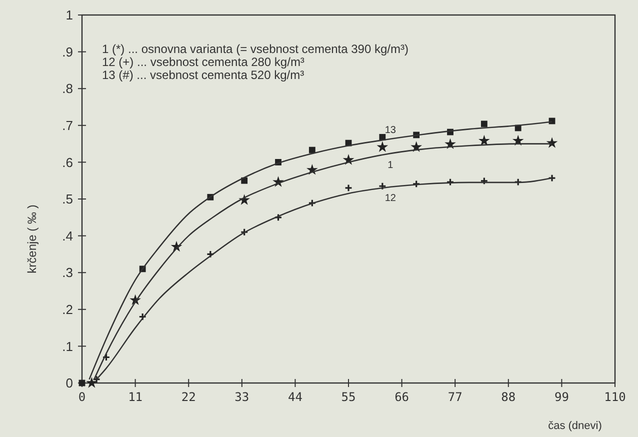 The image size is (638, 437). Describe the element at coordinates (455, 397) in the screenshot. I see `x-tick-label: 77` at that location.